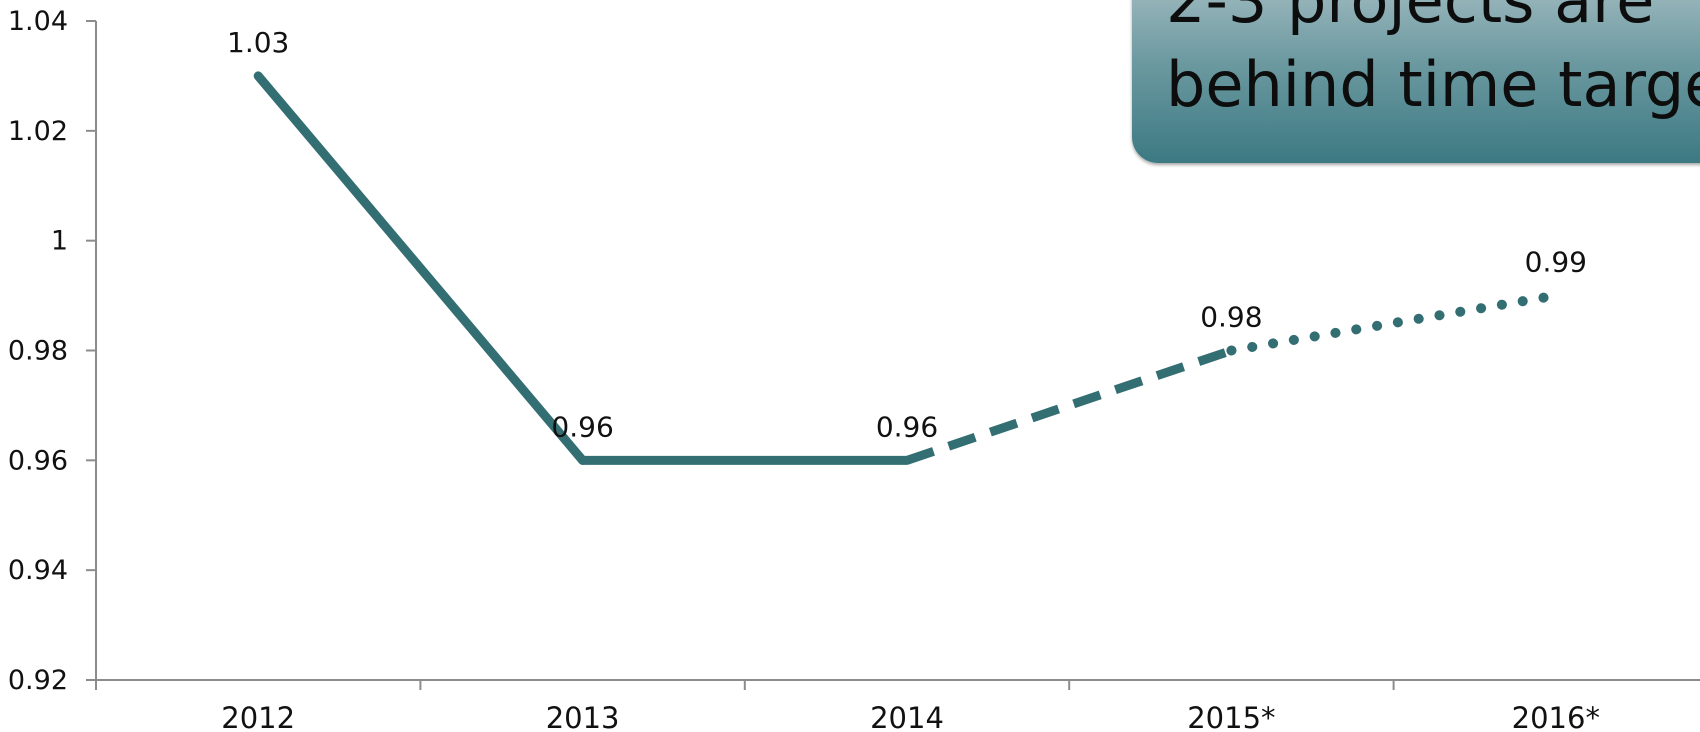 This screenshot has width=1700, height=732. Describe the element at coordinates (583, 716) in the screenshot. I see `x-tick-label: 2013` at that location.